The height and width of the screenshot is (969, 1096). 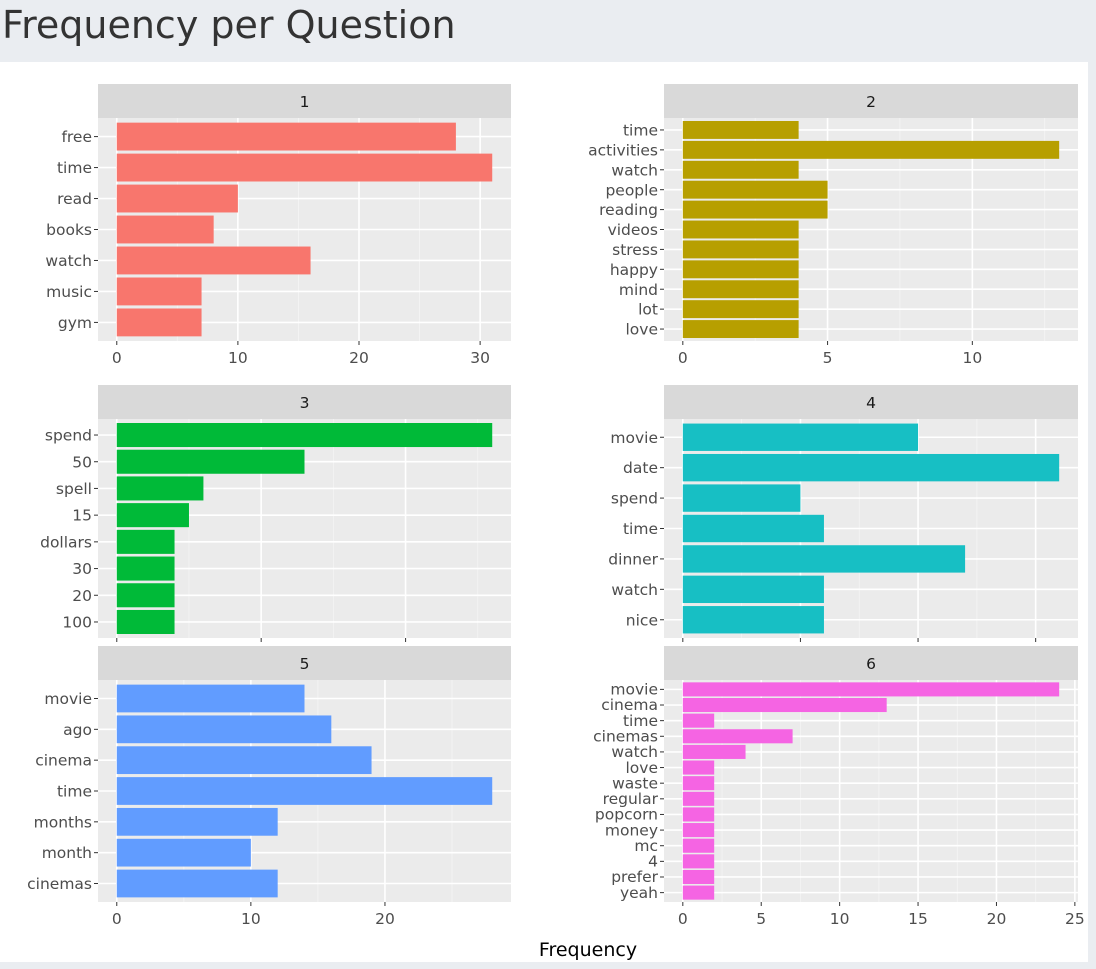 I want to click on y-tick-label: people, so click(x=631, y=190).